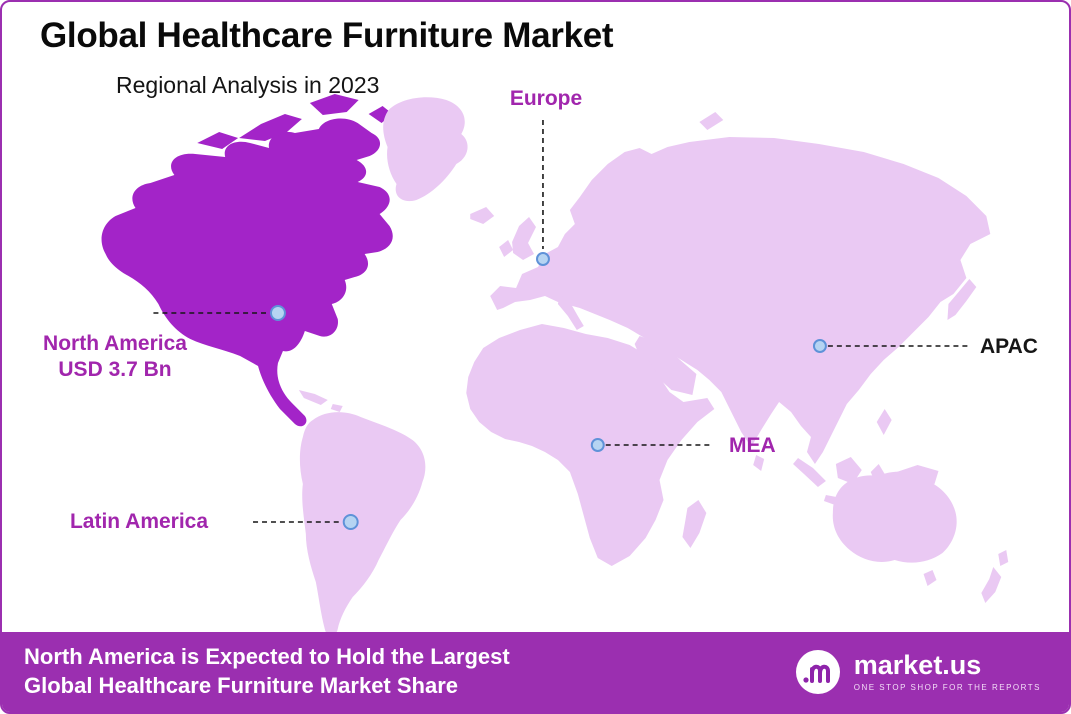 The height and width of the screenshot is (714, 1071). What do you see at coordinates (277, 313) in the screenshot?
I see `marker-north-america` at bounding box center [277, 313].